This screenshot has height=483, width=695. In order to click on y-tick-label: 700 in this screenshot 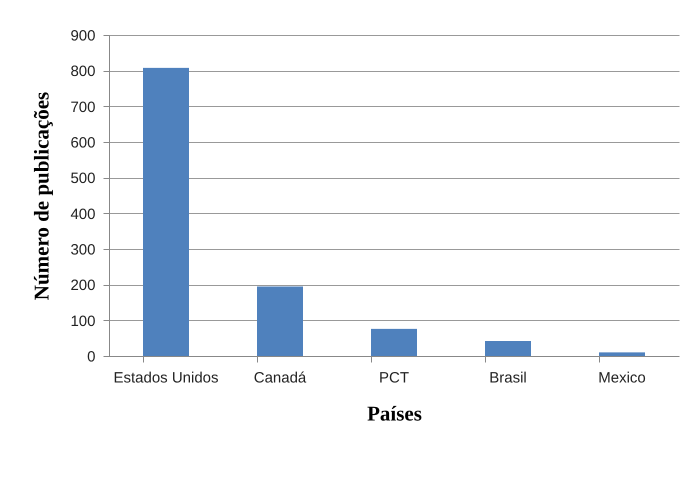, I will do `click(83, 107)`.